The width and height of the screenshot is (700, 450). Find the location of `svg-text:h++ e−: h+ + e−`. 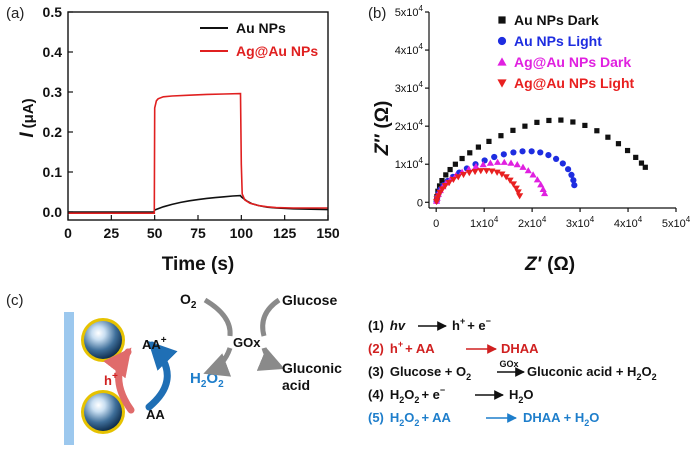

svg-text:h++ e−: h+ + e− is located at coordinates (471, 324).